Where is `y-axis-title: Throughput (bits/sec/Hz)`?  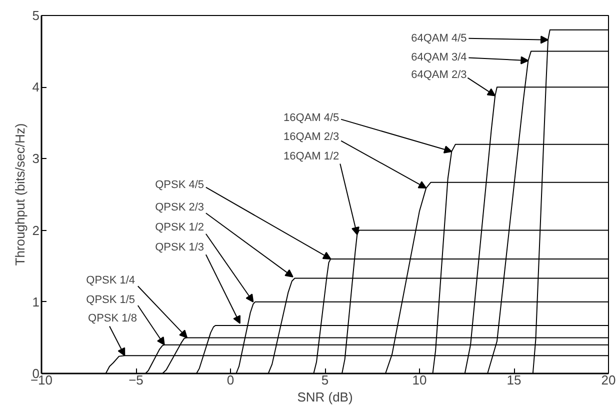 y-axis-title: Throughput (bits/sec/Hz) is located at coordinates (20, 194).